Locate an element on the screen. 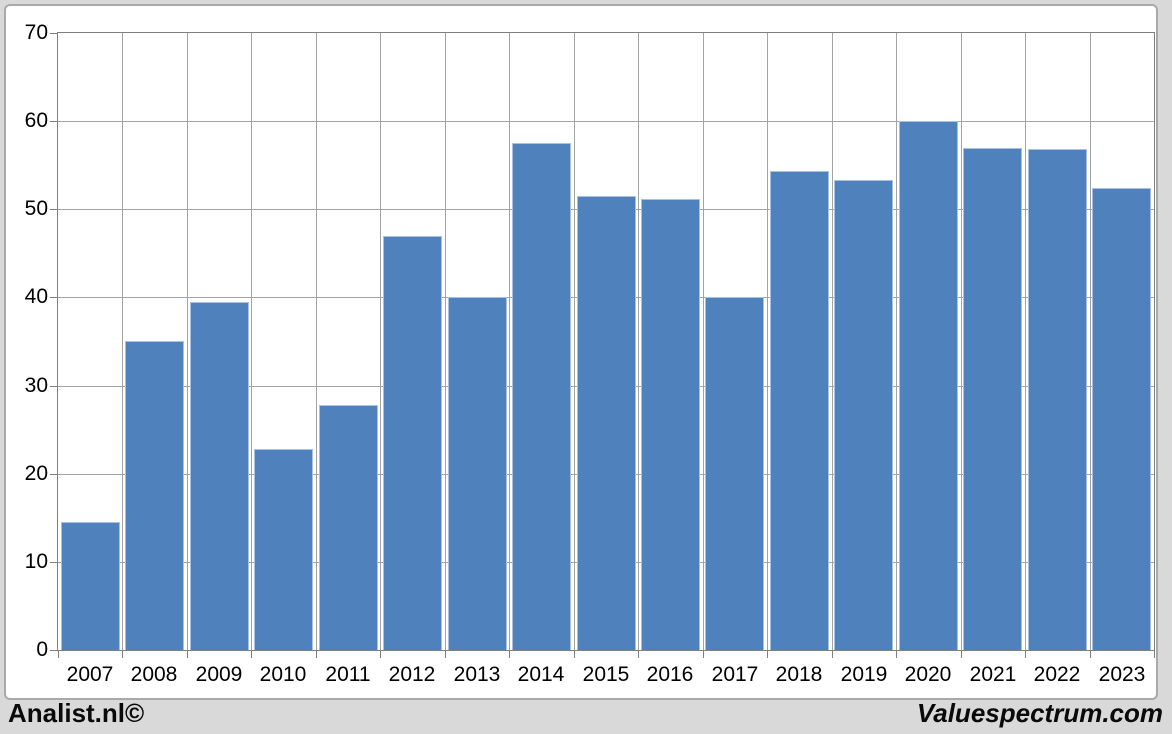 The width and height of the screenshot is (1172, 734). gridline-horizontal is located at coordinates (606, 121).